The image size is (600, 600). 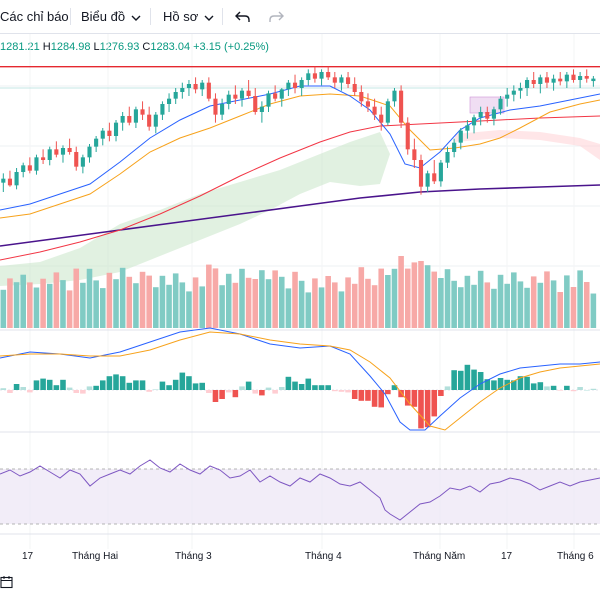 What do you see at coordinates (188, 16) in the screenshot?
I see `profile-menu-button: Hồ sơ` at bounding box center [188, 16].